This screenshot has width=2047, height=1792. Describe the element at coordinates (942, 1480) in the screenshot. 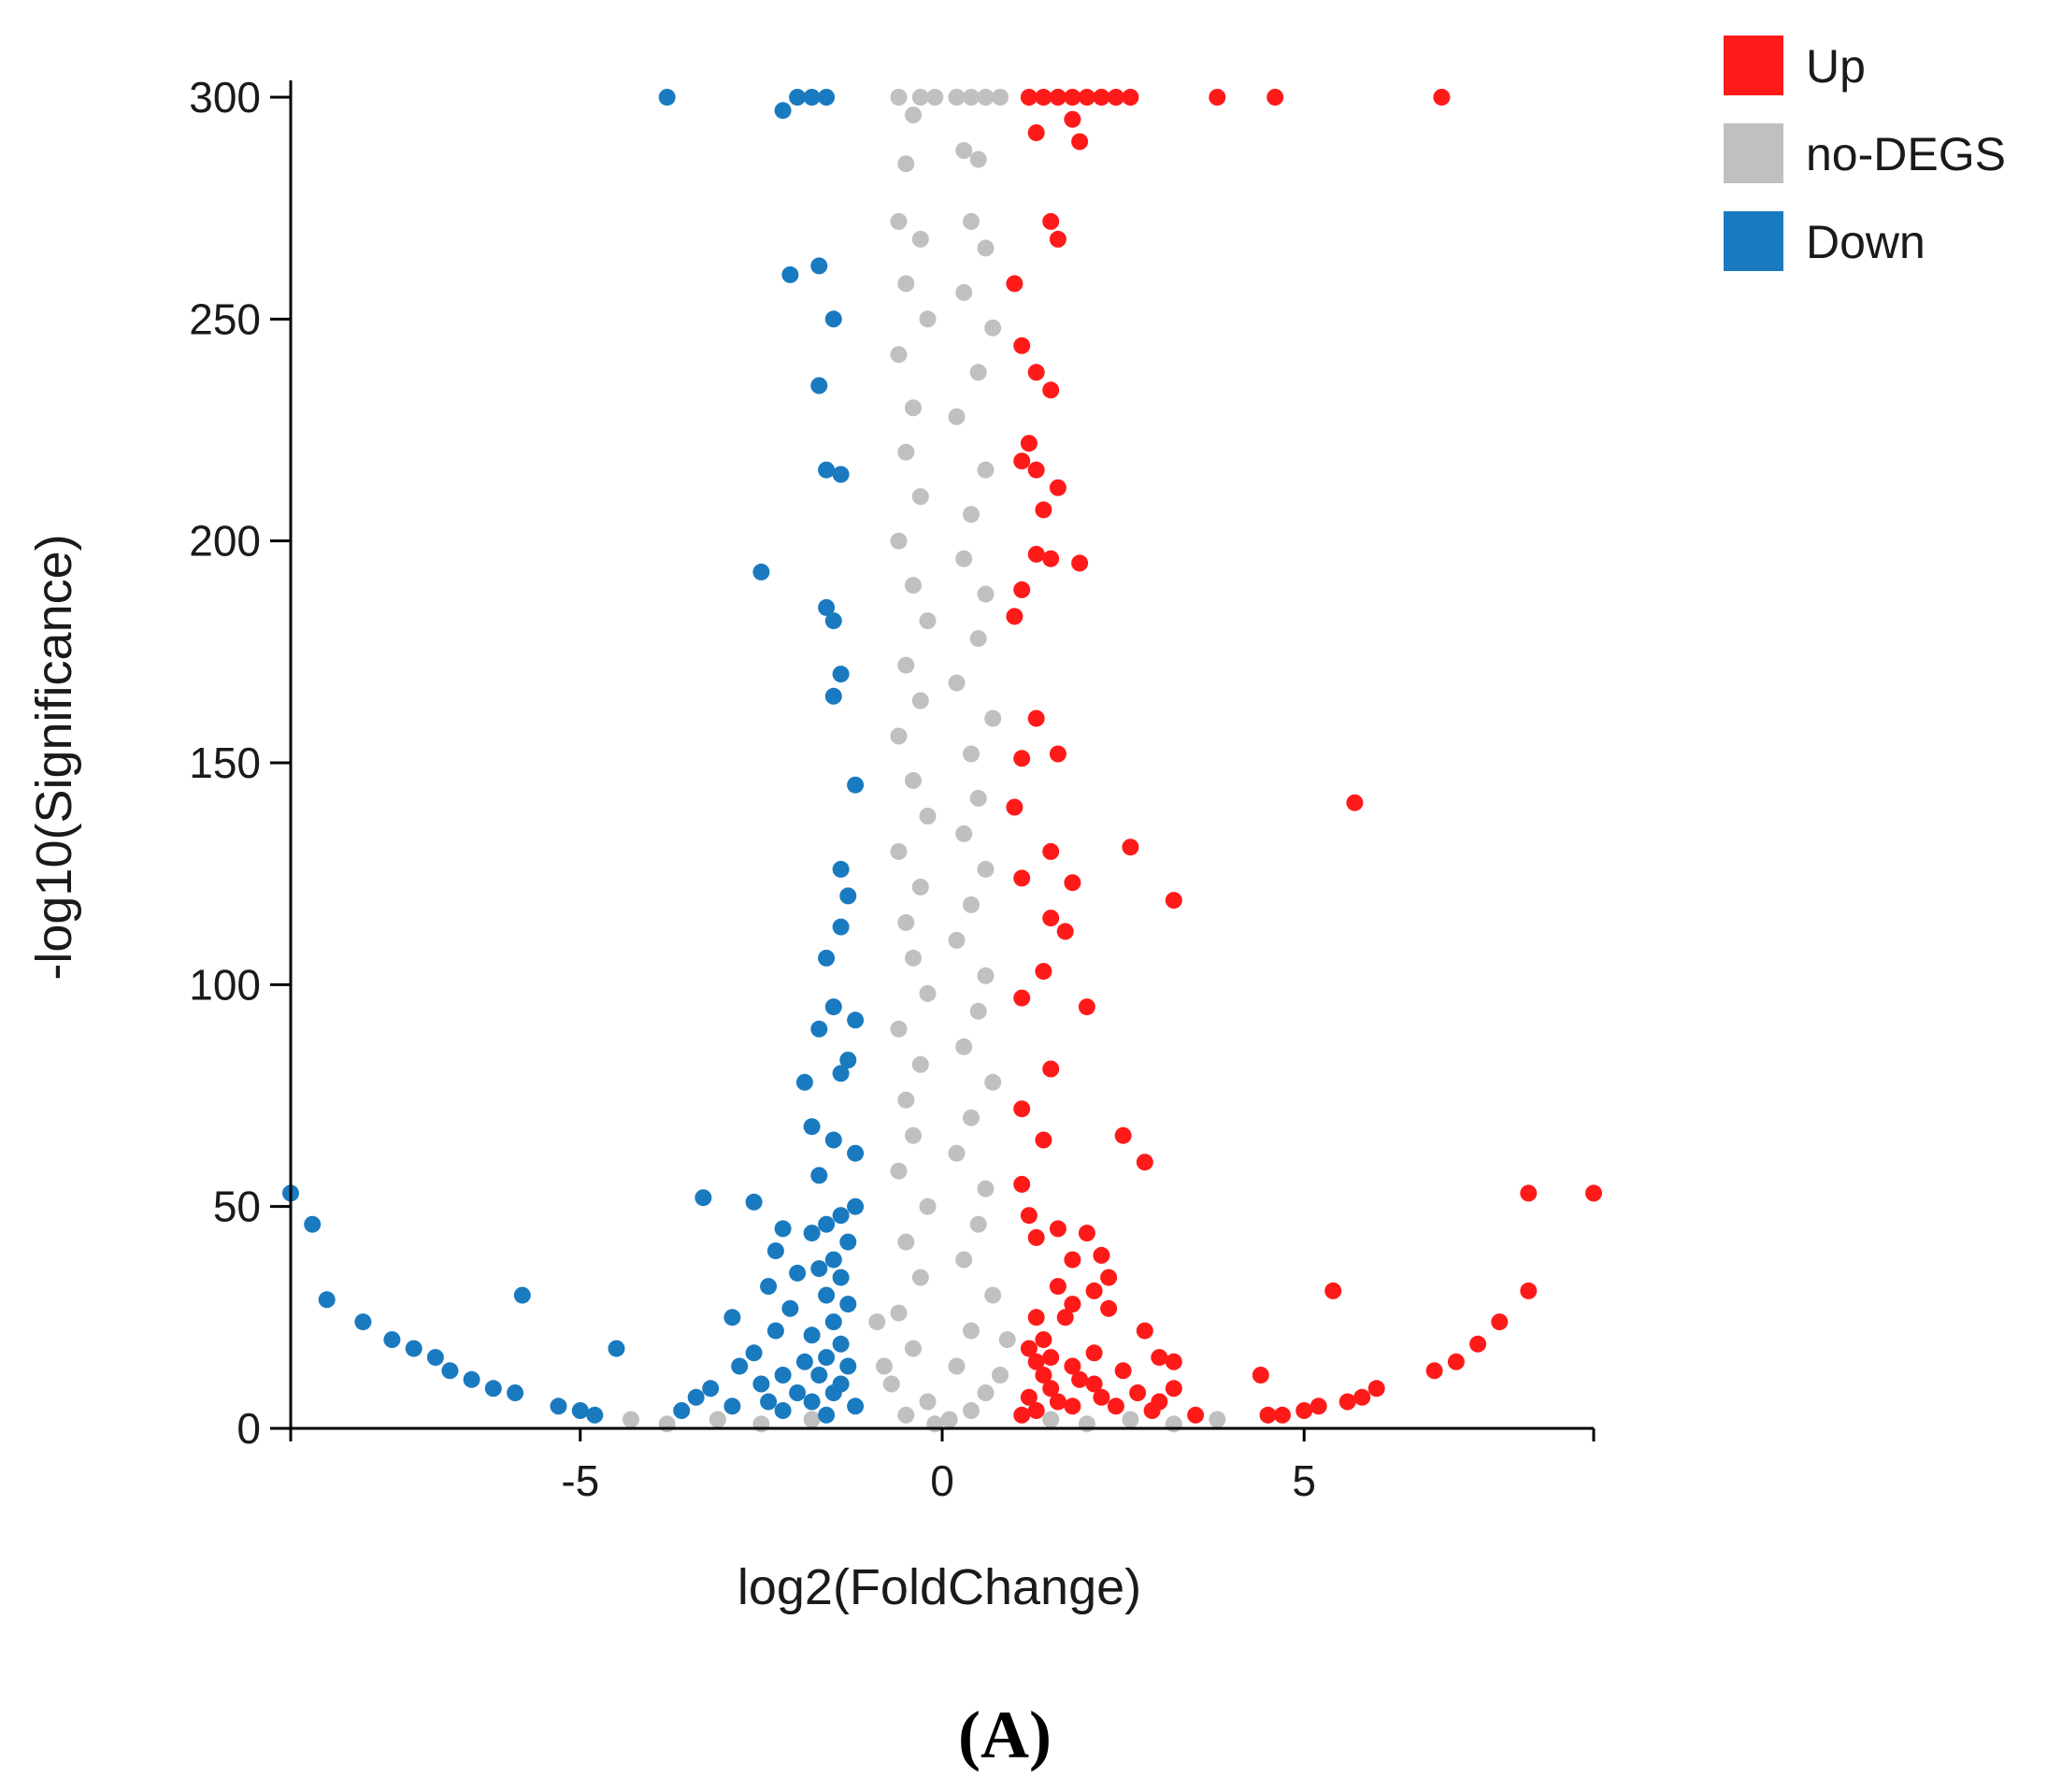

I see `x-tick-label: 0` at that location.